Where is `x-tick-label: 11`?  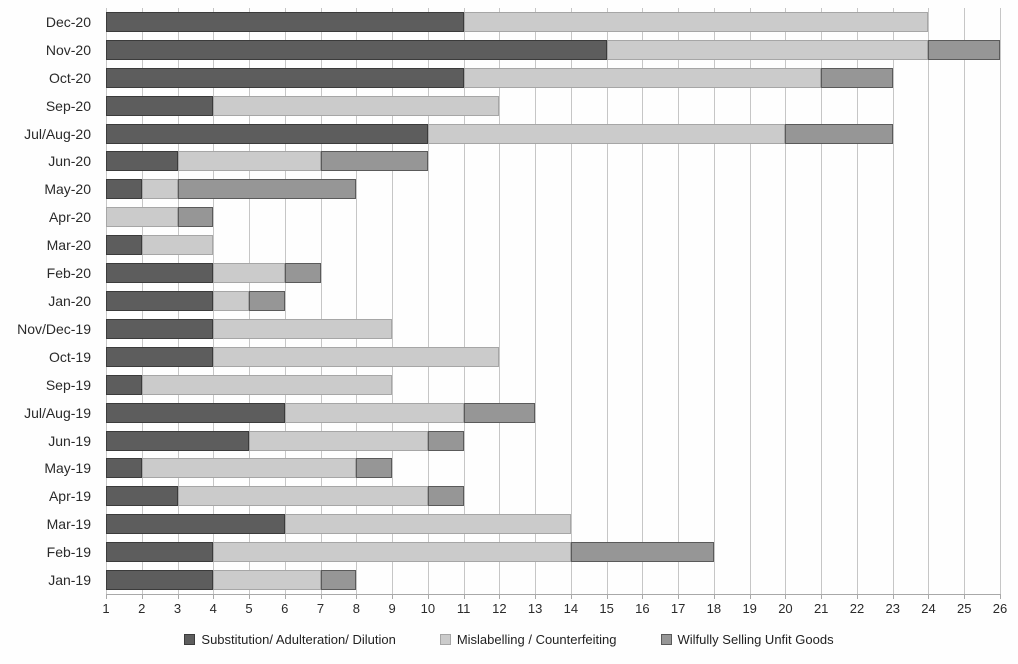 x-tick-label: 11 is located at coordinates (463, 608).